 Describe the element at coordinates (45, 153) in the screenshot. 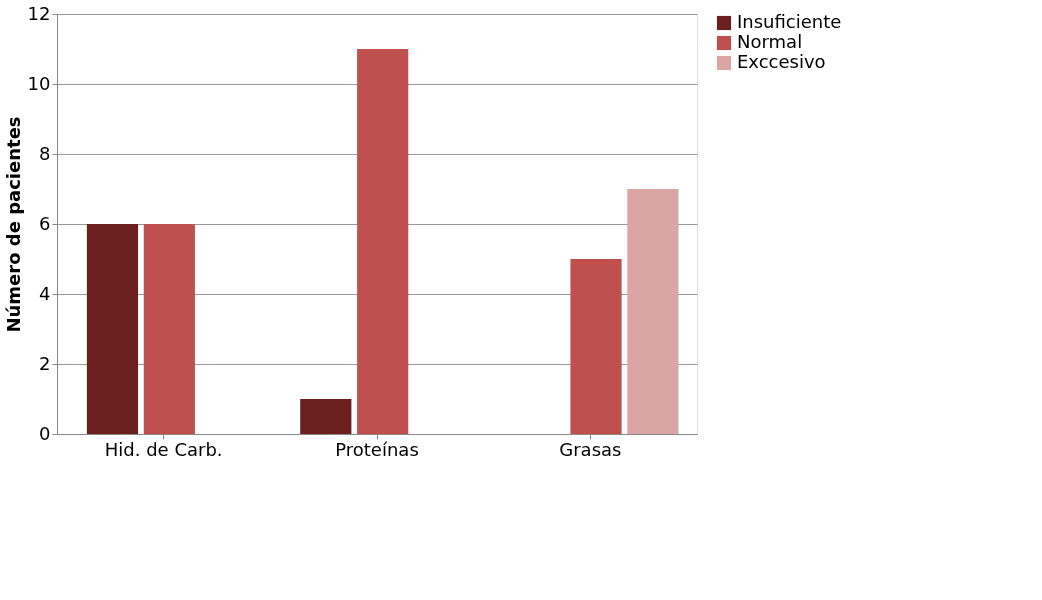

I see `y-tick-label: 8` at that location.